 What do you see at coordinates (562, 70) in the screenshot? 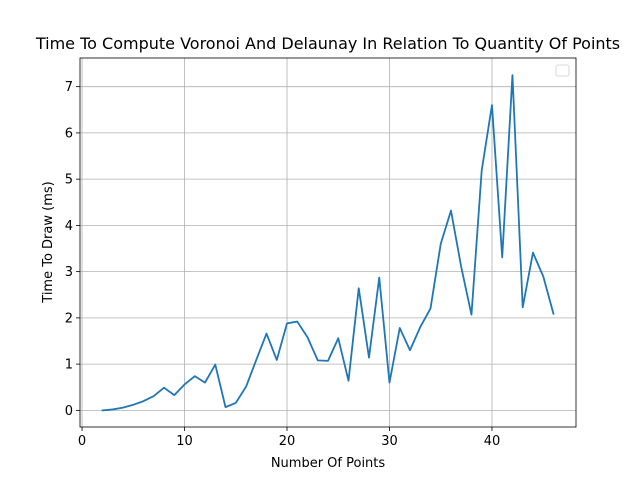
I see `legend-box` at bounding box center [562, 70].